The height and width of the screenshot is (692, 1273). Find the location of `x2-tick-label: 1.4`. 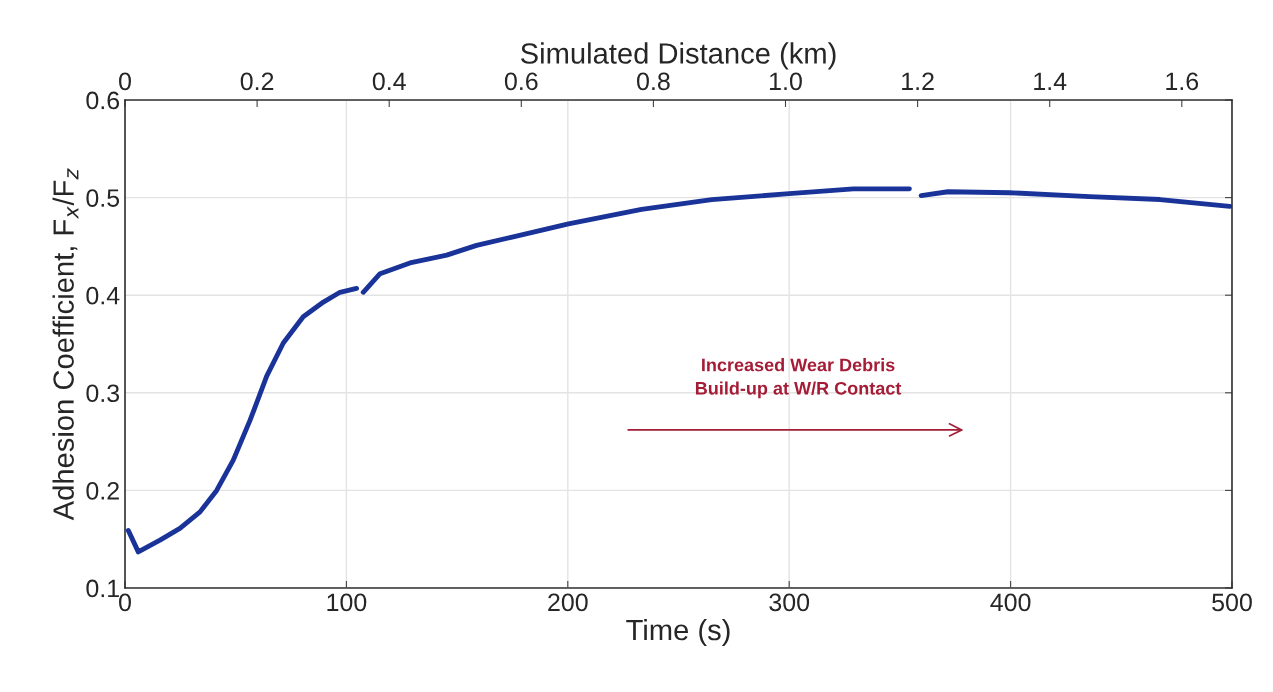

x2-tick-label: 1.4 is located at coordinates (1050, 81).